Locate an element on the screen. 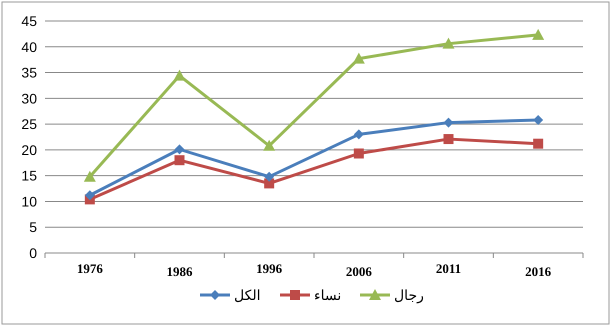 This screenshot has width=612, height=328. x-tick-label: 1986 is located at coordinates (179, 271).